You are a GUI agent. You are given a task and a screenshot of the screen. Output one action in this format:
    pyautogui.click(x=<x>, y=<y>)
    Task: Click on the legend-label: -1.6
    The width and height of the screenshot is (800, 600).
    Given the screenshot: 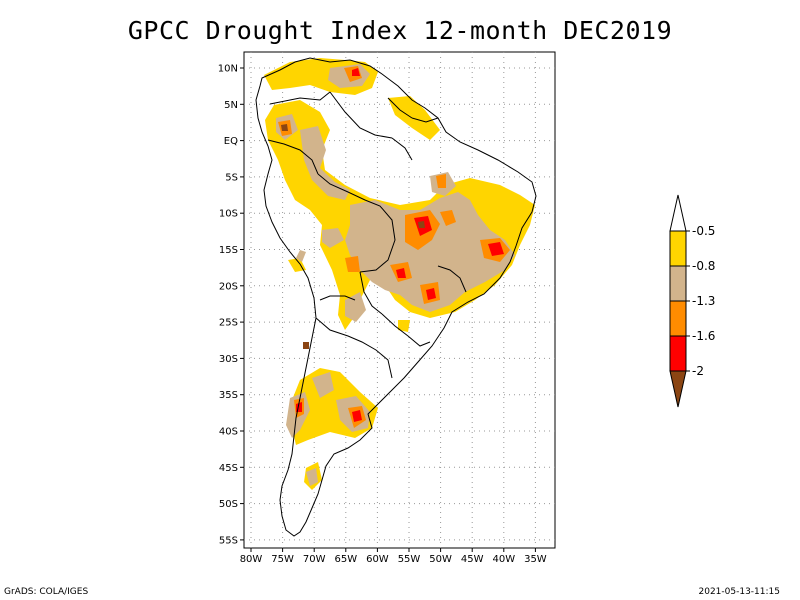 What is the action you would take?
    pyautogui.click(x=703, y=336)
    